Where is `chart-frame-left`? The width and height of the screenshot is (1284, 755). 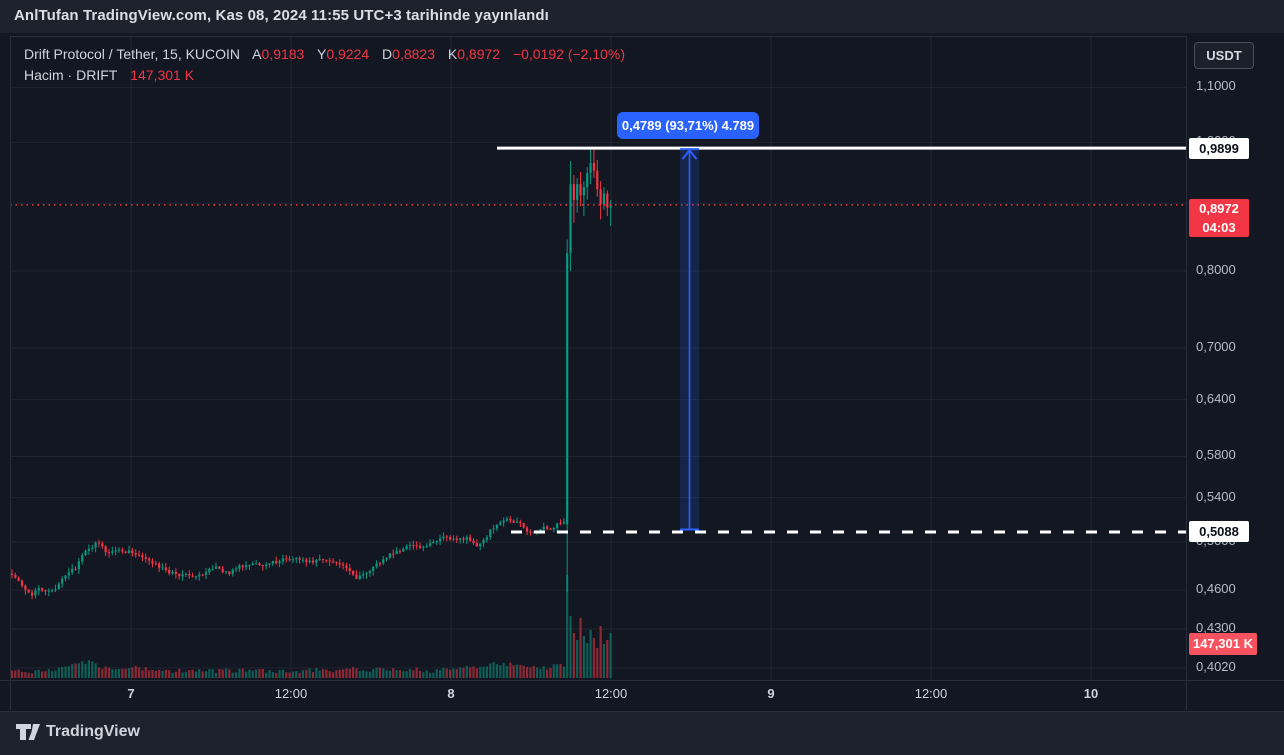
chart-frame-left is located at coordinates (10, 373).